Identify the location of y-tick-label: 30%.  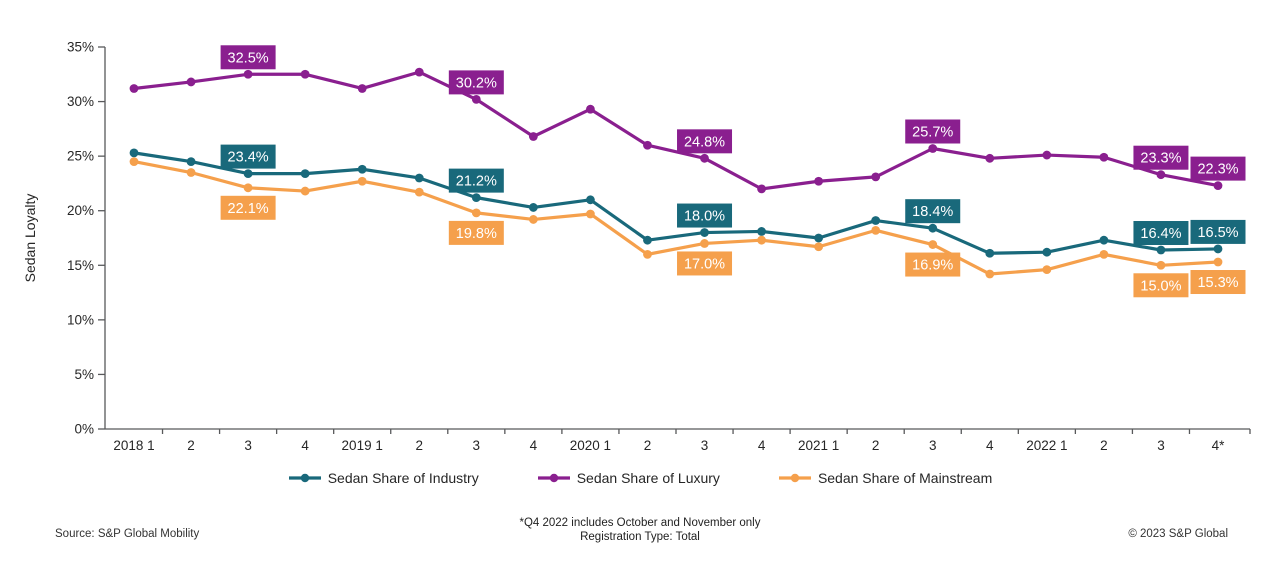
(80, 101).